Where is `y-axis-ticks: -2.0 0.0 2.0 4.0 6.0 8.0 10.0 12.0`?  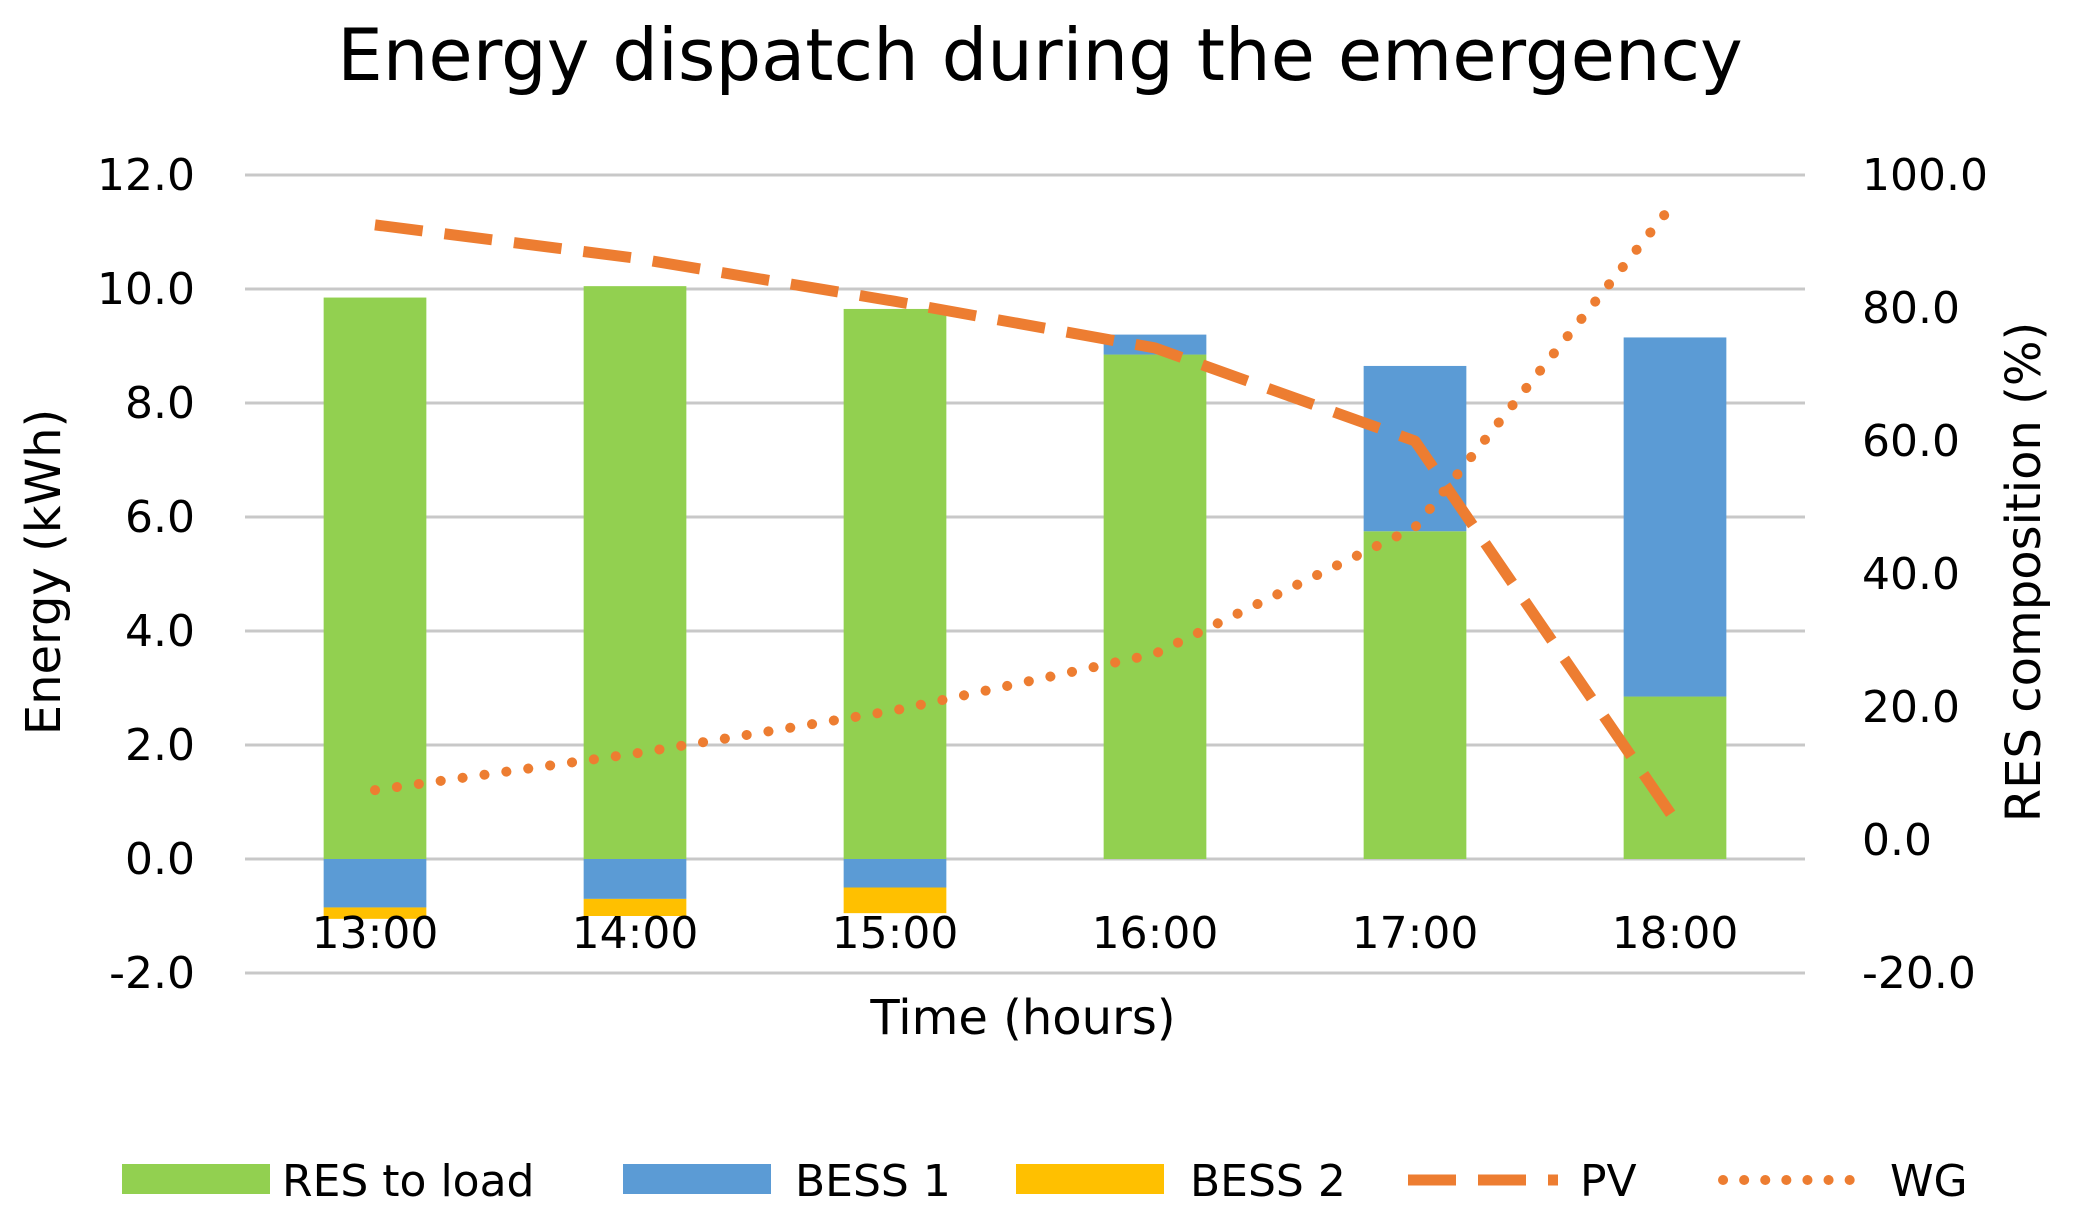 y-axis-ticks: -2.0 0.0 2.0 4.0 6.0 8.0 10.0 12.0 is located at coordinates (146, 574).